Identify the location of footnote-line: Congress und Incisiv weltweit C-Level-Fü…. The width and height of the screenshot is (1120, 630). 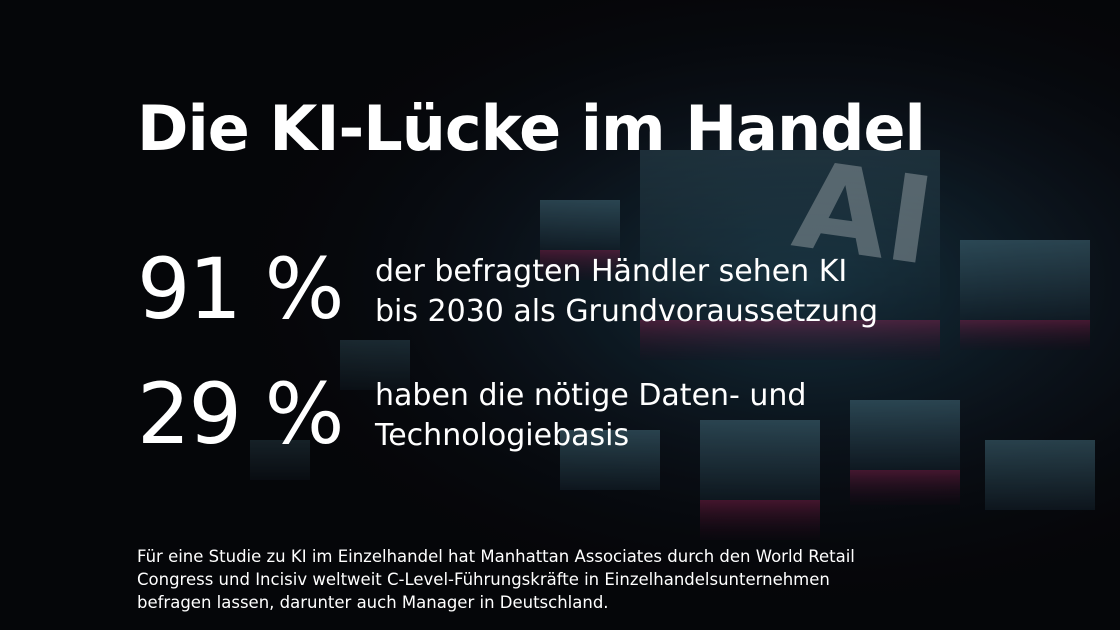
(483, 579).